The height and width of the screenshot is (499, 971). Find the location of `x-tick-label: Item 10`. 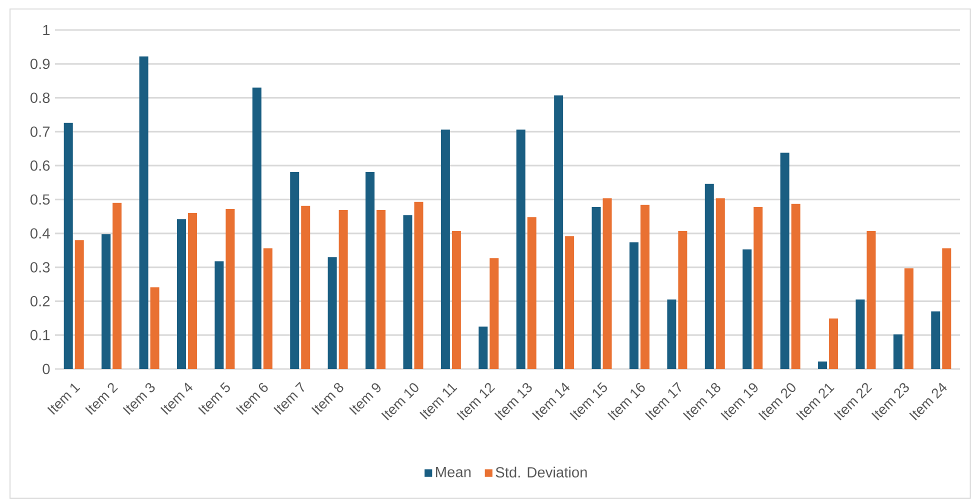

x-tick-label: Item 10 is located at coordinates (399, 401).